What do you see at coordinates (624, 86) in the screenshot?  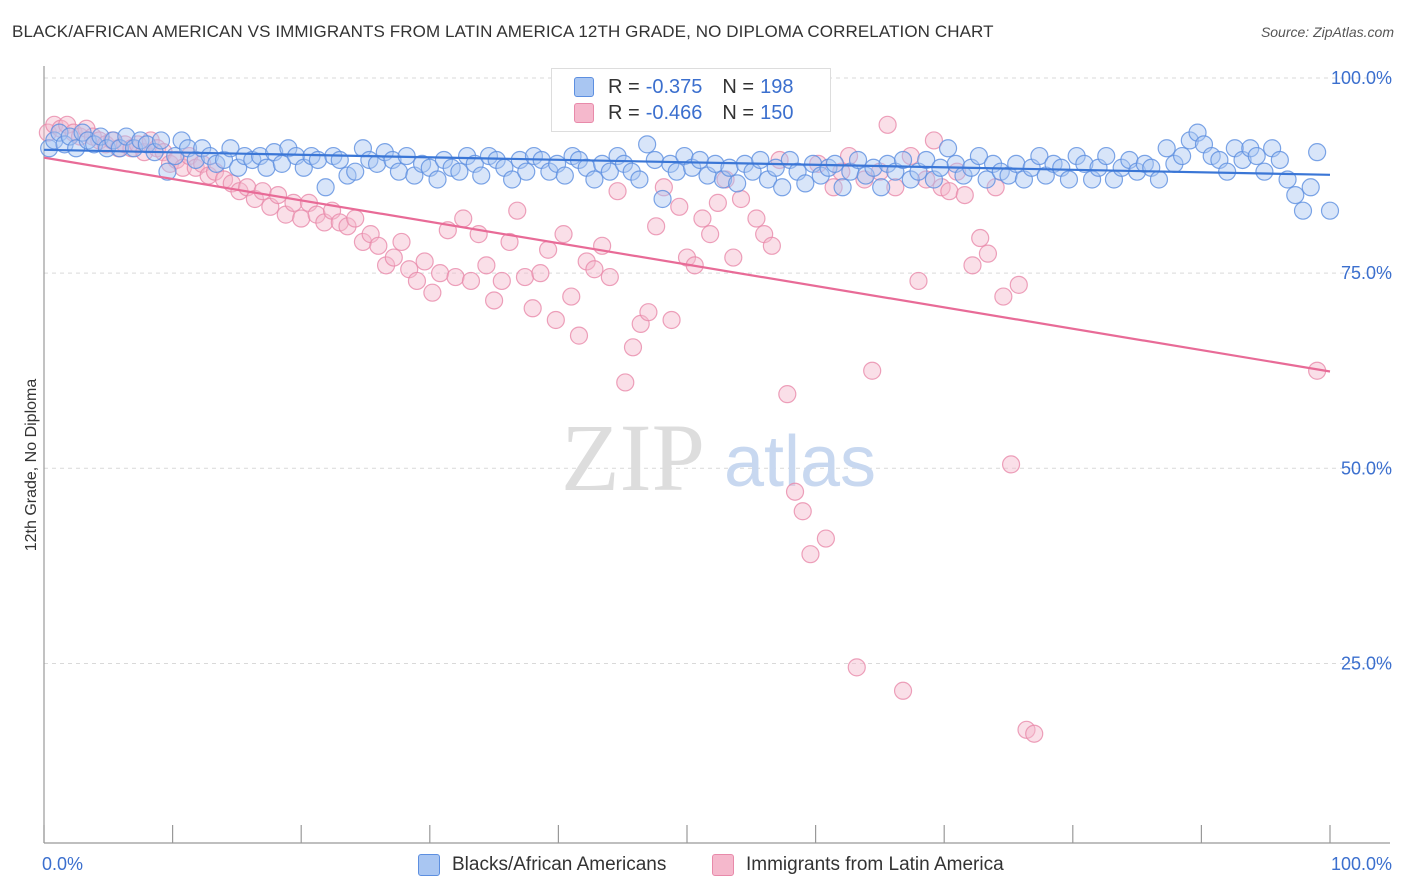 I see `r-label: R =` at bounding box center [624, 86].